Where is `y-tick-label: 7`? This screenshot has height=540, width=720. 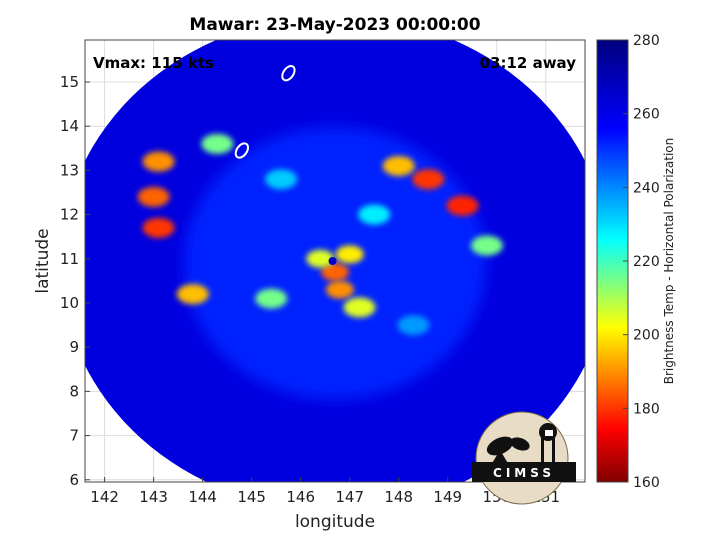 y-tick-label: 7 is located at coordinates (74, 436).